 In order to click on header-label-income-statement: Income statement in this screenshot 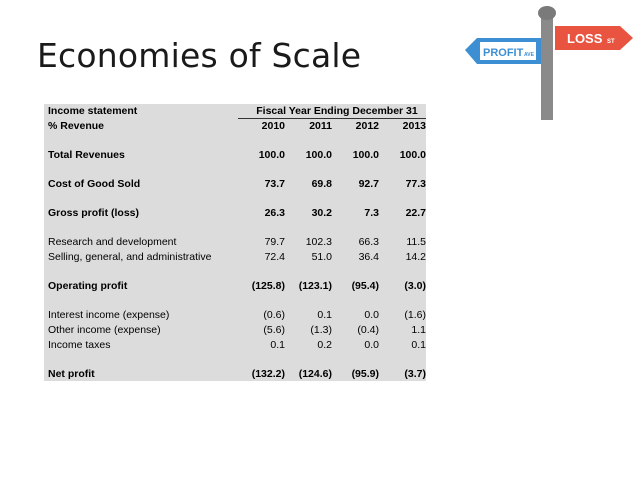, I will do `click(93, 111)`.